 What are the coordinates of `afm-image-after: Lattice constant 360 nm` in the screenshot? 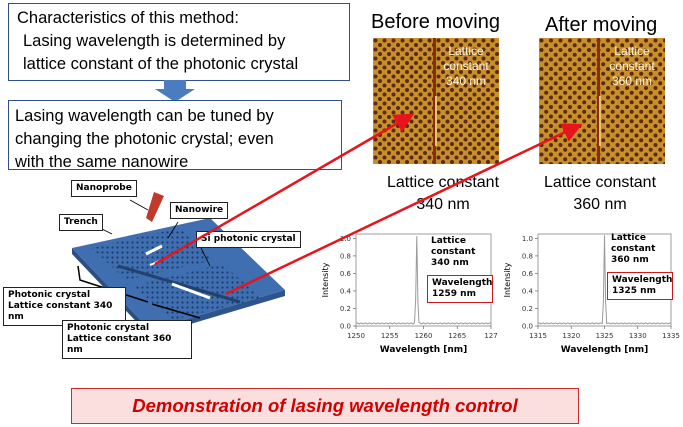 It's located at (602, 101).